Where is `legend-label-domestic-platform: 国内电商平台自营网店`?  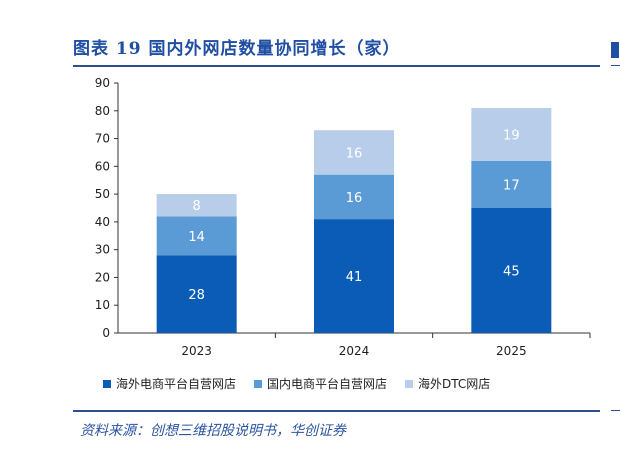
legend-label-domestic-platform: 国内电商平台自营网店 is located at coordinates (327, 384).